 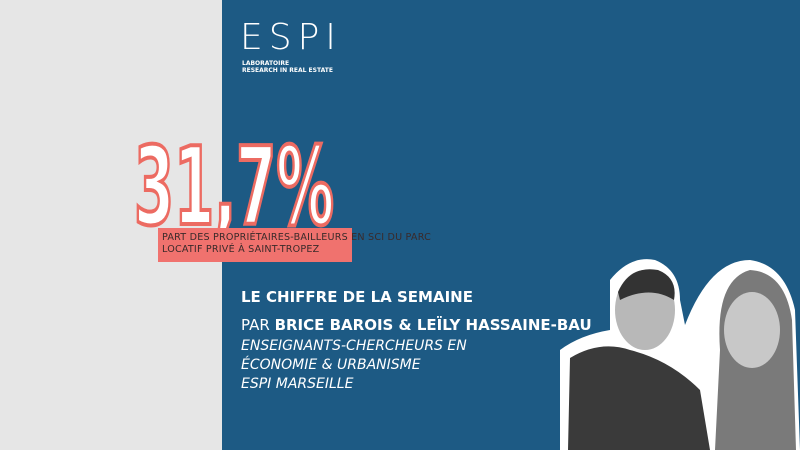 I want to click on role: ÉCONOMIE & URBANISME, so click(x=331, y=365).